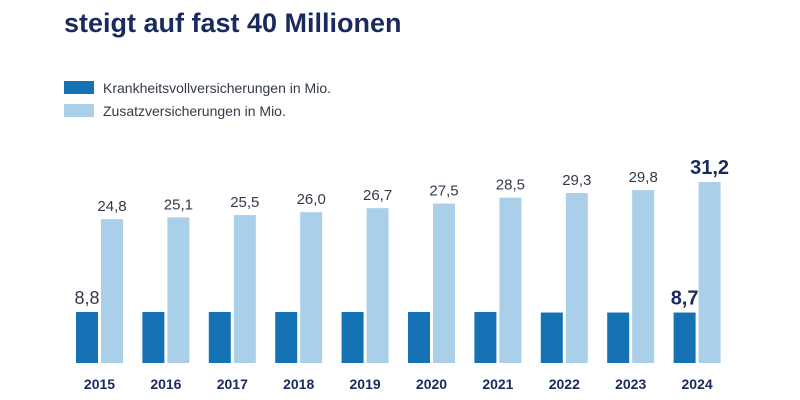 This screenshot has height=400, width=800. What do you see at coordinates (431, 384) in the screenshot?
I see `x-tick-label-2020: 2020` at bounding box center [431, 384].